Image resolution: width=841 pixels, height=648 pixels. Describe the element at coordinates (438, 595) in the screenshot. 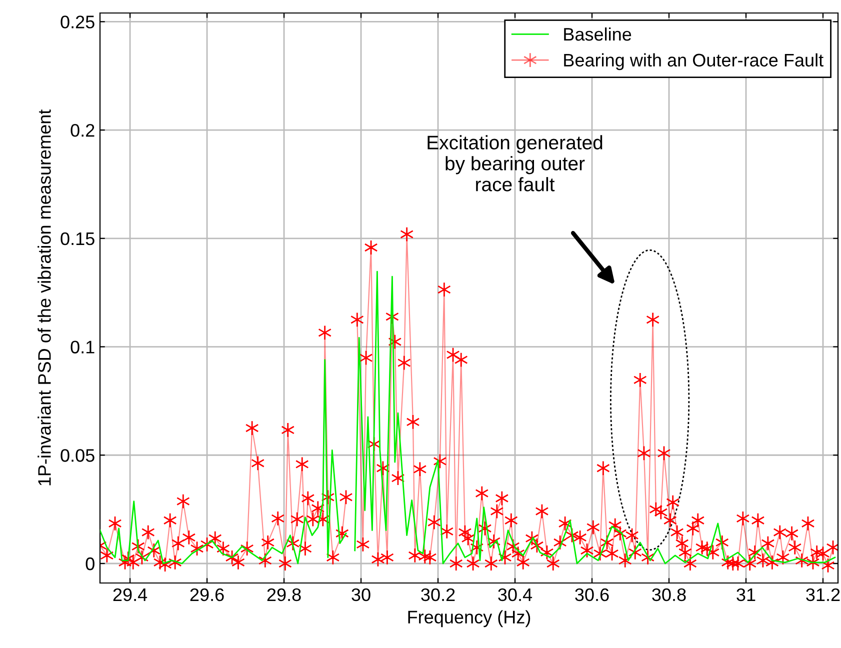

I see `x-tick-label: 30.2` at that location.